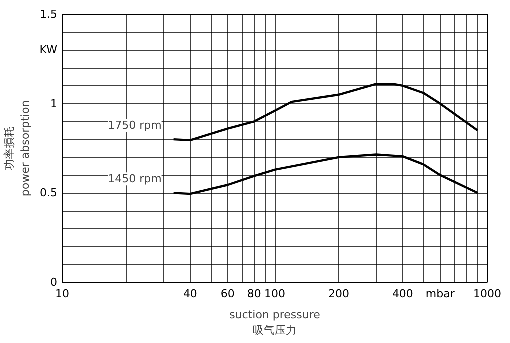  Describe the element at coordinates (17, 148) in the screenshot. I see `y-axis-title: 功率損耗 power absorption` at that location.